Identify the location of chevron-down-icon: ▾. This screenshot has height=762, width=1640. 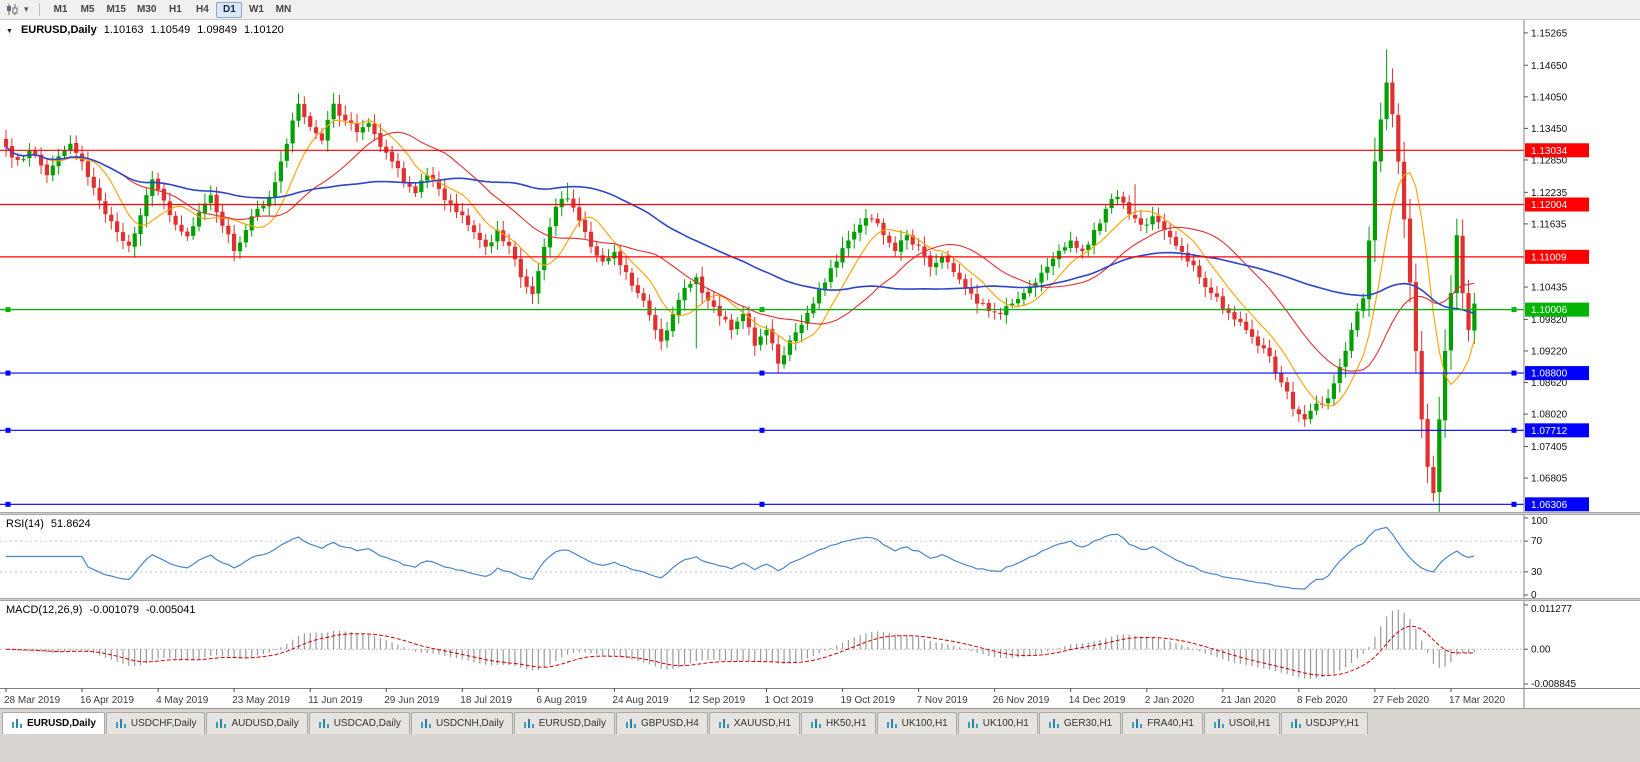
(26, 9).